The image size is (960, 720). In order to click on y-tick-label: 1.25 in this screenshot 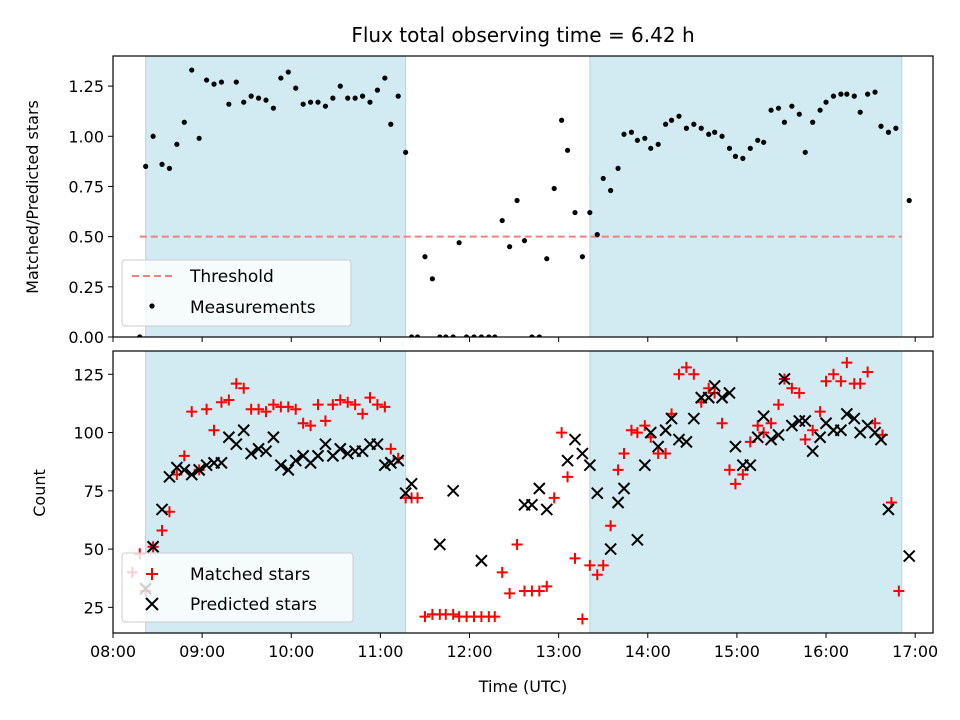, I will do `click(86, 86)`.